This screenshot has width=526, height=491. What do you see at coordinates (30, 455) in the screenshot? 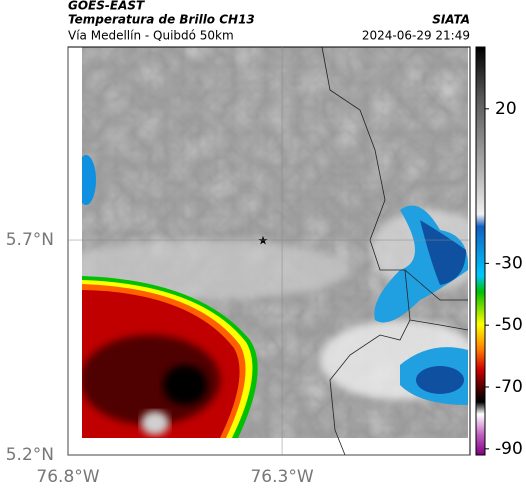
I see `y-tick-label: 5.2°N` at bounding box center [30, 455].